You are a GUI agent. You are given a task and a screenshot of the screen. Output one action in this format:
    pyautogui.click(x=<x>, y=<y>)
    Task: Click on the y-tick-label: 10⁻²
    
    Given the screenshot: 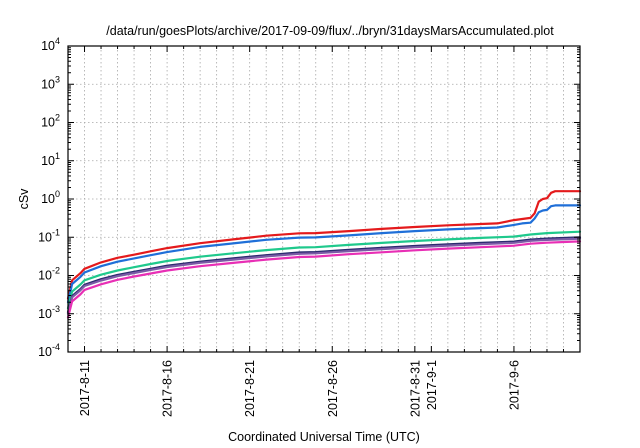 What is the action you would take?
    pyautogui.click(x=49, y=274)
    